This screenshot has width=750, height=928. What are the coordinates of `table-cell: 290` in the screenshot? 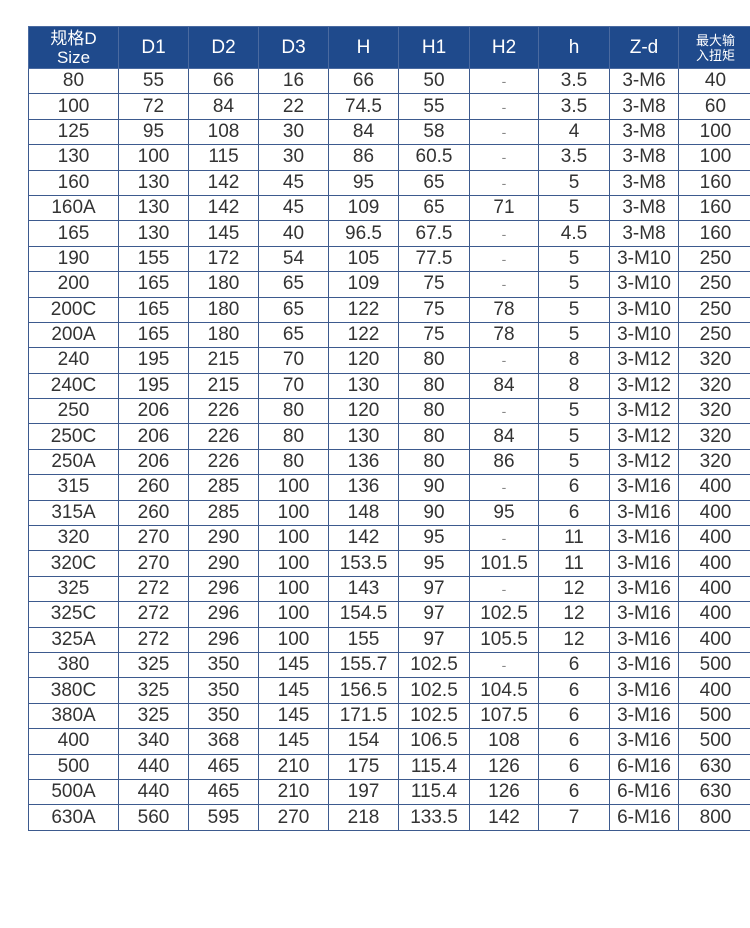 It's located at (223, 563).